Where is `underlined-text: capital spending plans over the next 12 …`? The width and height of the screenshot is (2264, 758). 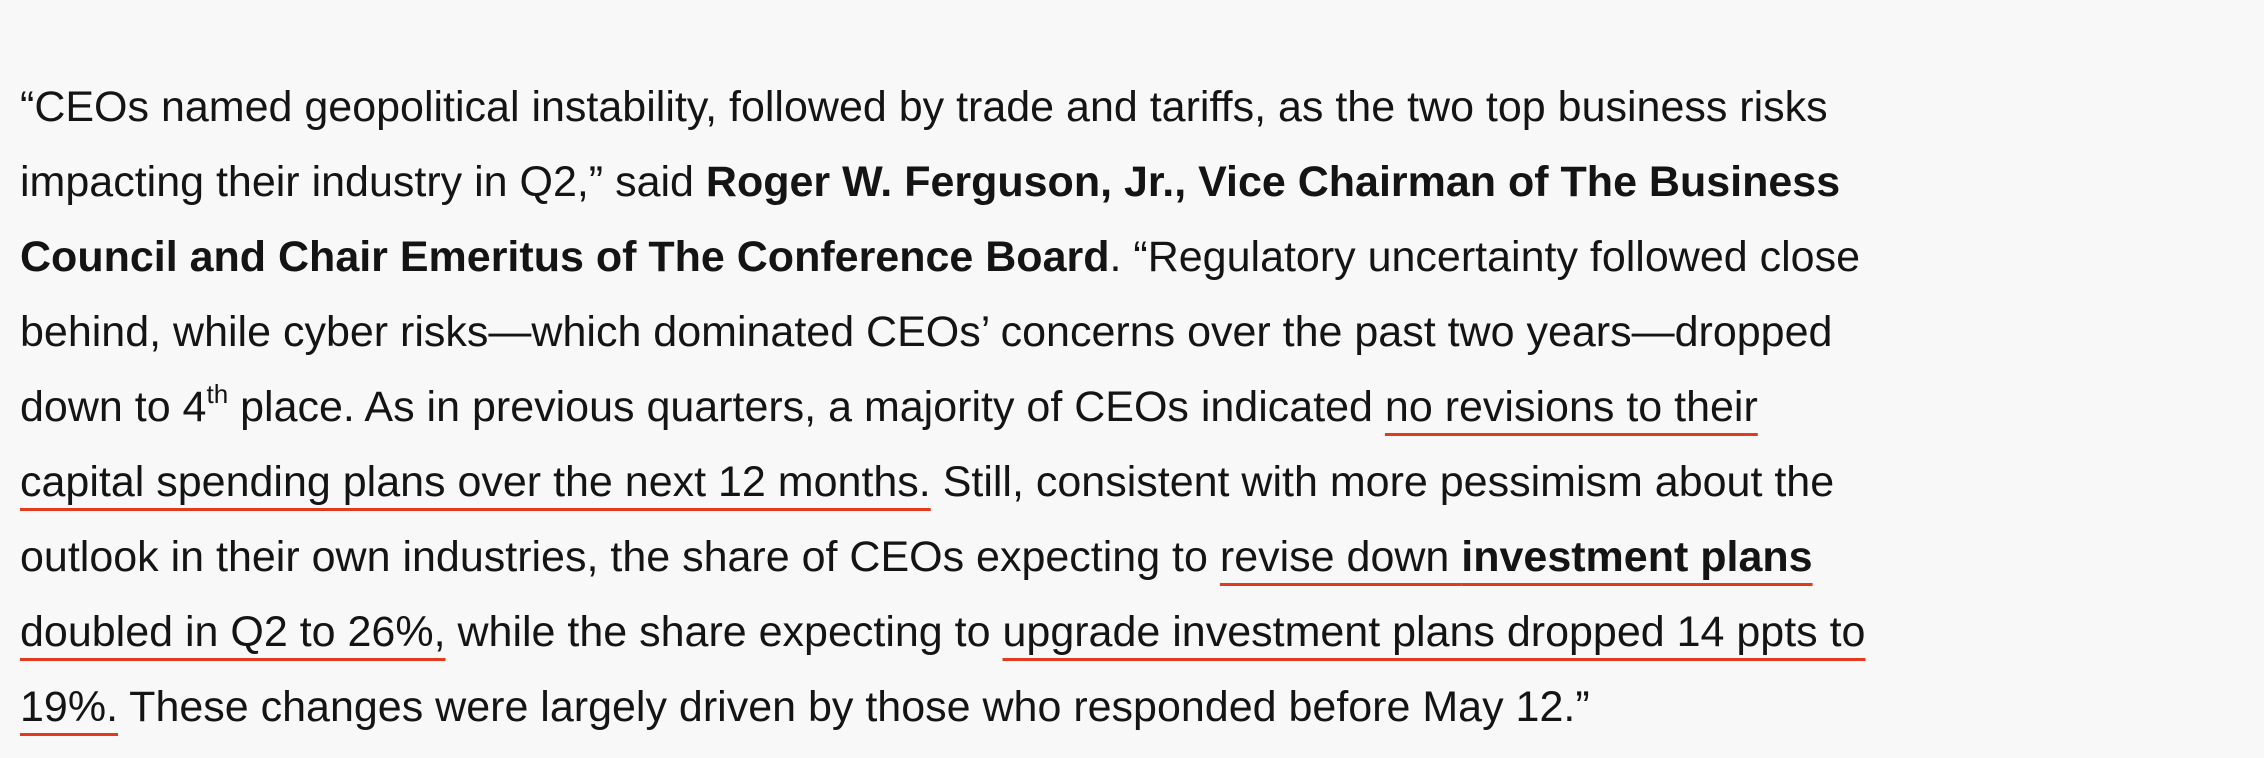
underlined-text: capital spending plans over the next 12 … is located at coordinates (475, 482).